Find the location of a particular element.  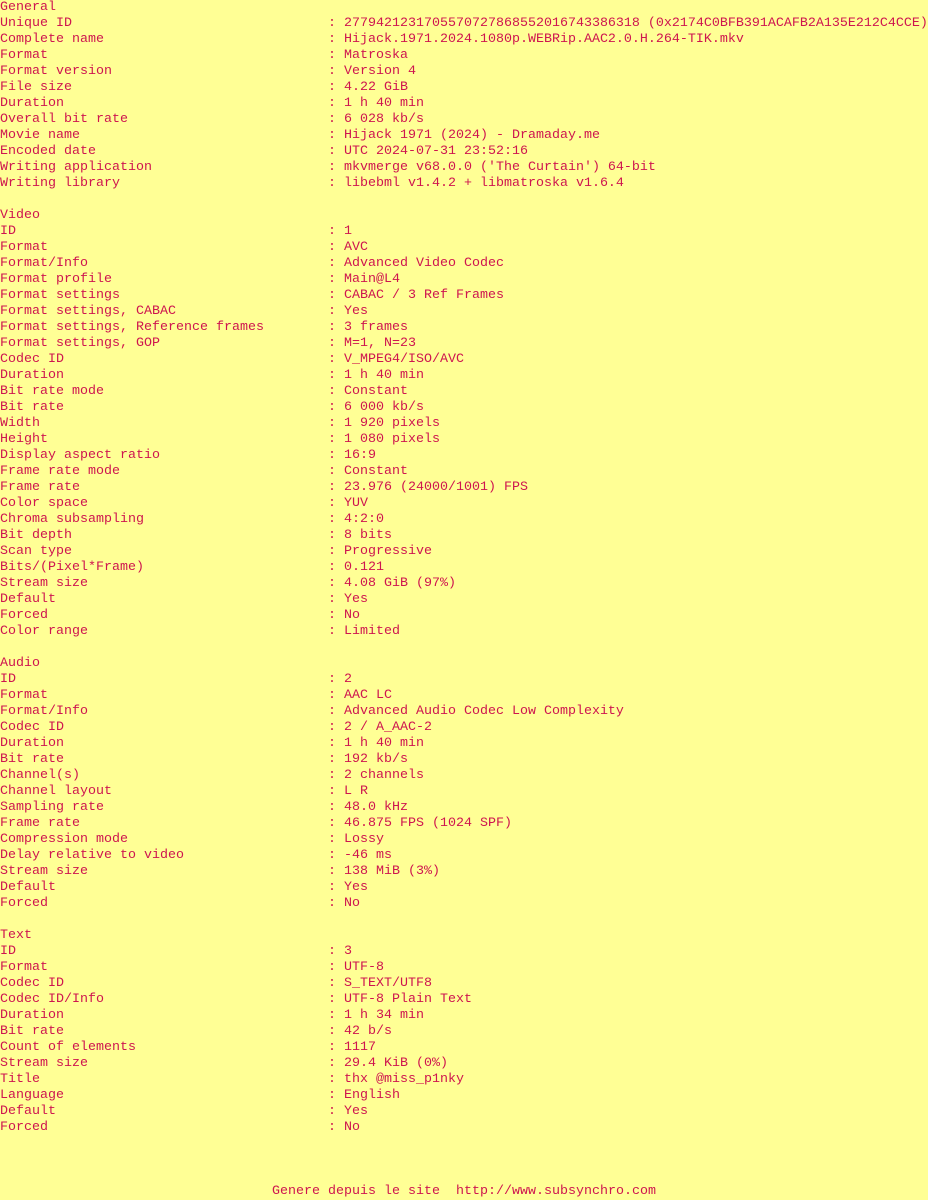

field-row: Display aspect ratio: 16:9 is located at coordinates (464, 456).